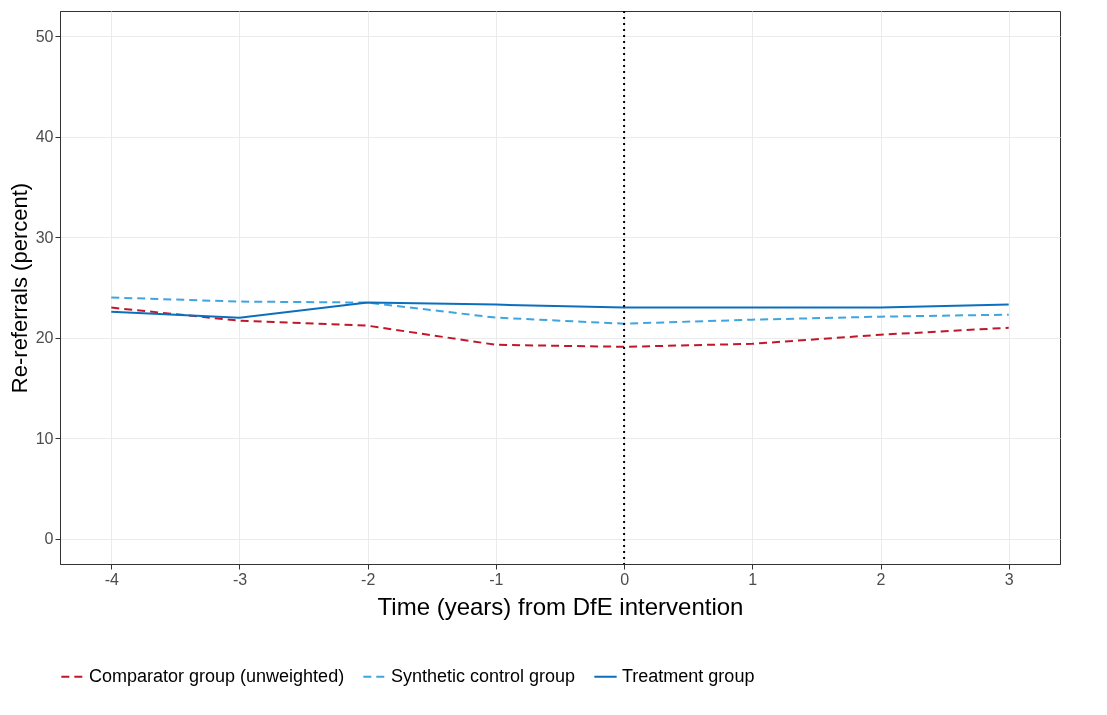  What do you see at coordinates (44, 237) in the screenshot?
I see `y-tick-label: 30` at bounding box center [44, 237].